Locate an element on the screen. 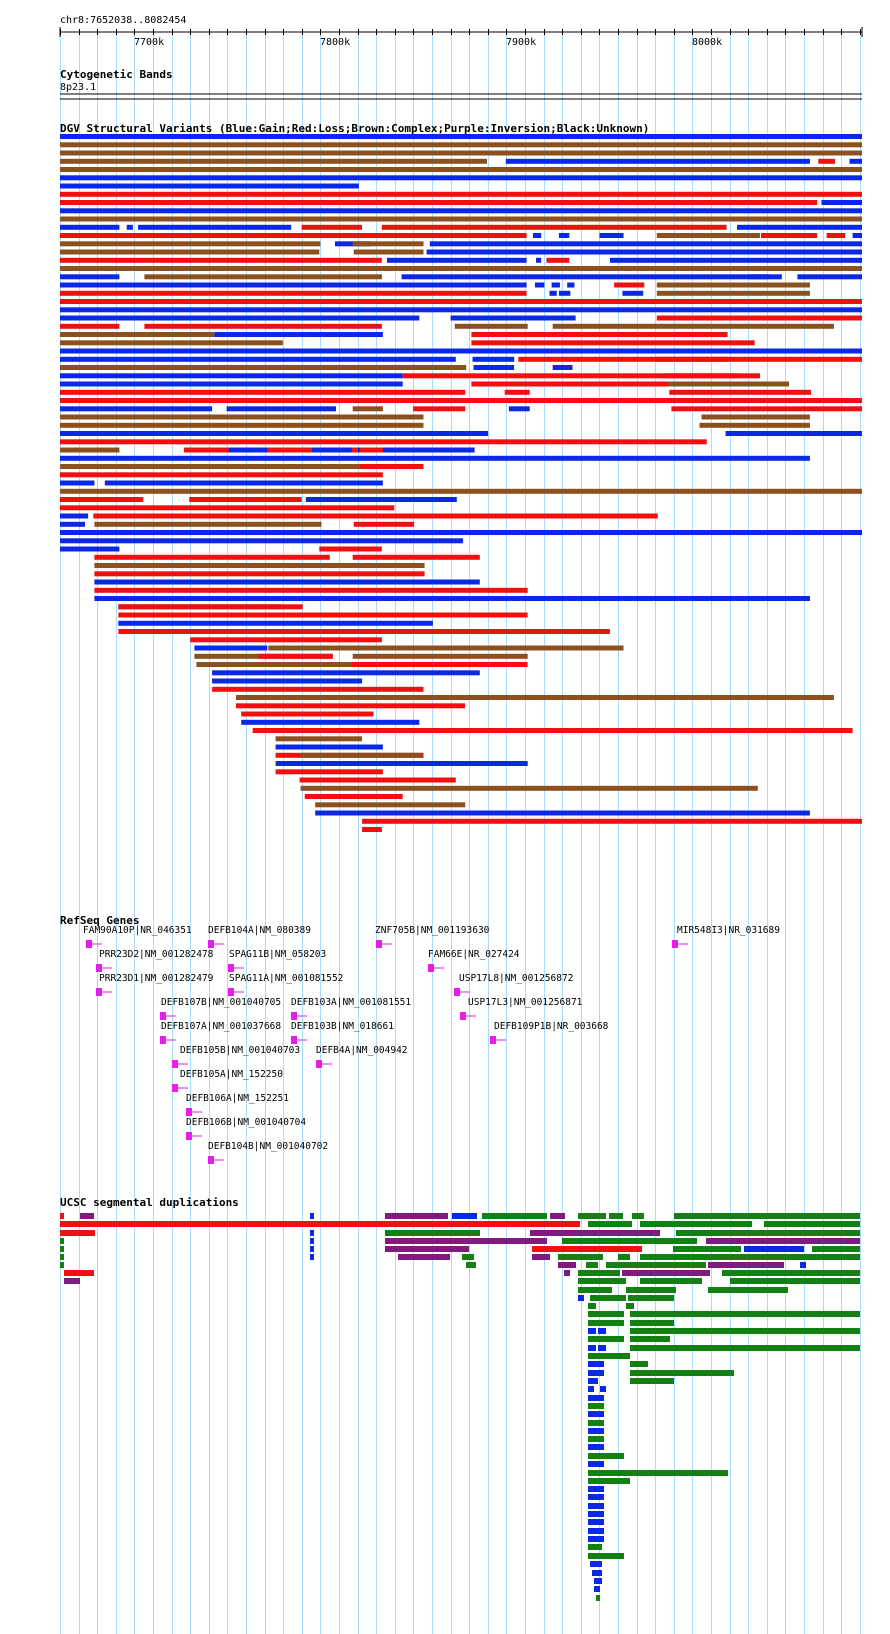  tick-label-8000k: 8000k is located at coordinates (707, 42).